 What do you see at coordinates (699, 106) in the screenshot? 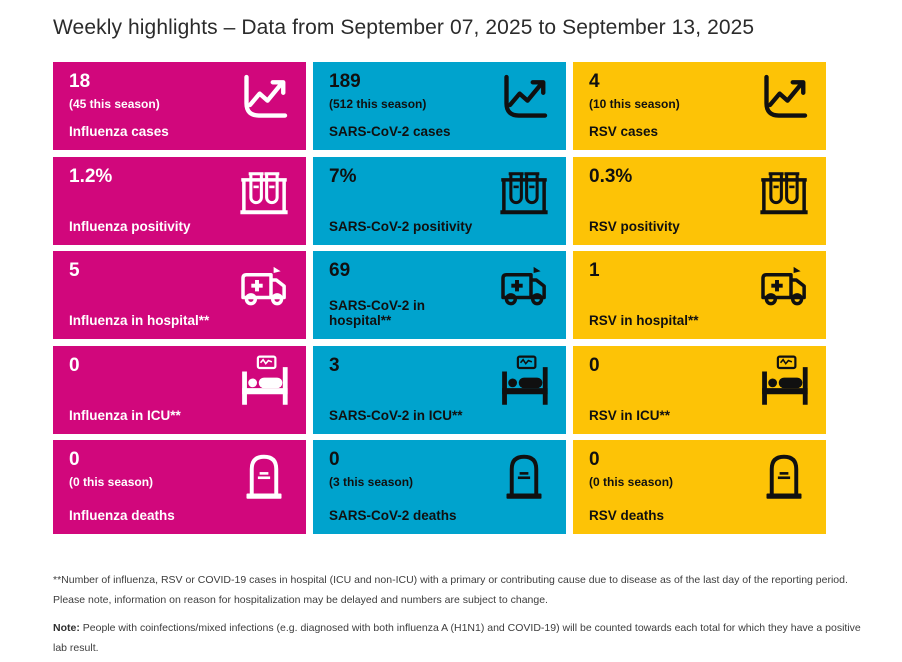
I see `stat-tile-rsv-cases: 4 (10 this season) RSV cases` at bounding box center [699, 106].